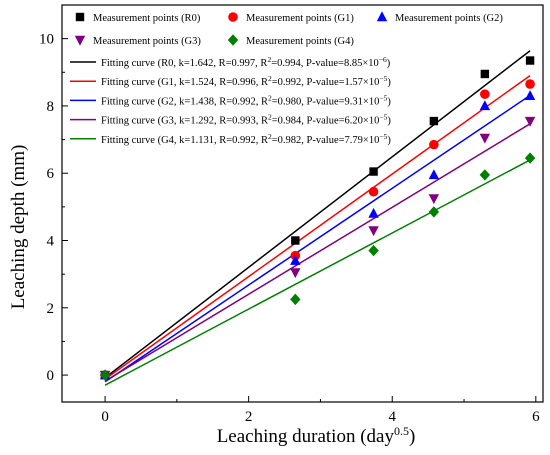  Describe the element at coordinates (105, 417) in the screenshot. I see `x-tick-label: 0` at that location.